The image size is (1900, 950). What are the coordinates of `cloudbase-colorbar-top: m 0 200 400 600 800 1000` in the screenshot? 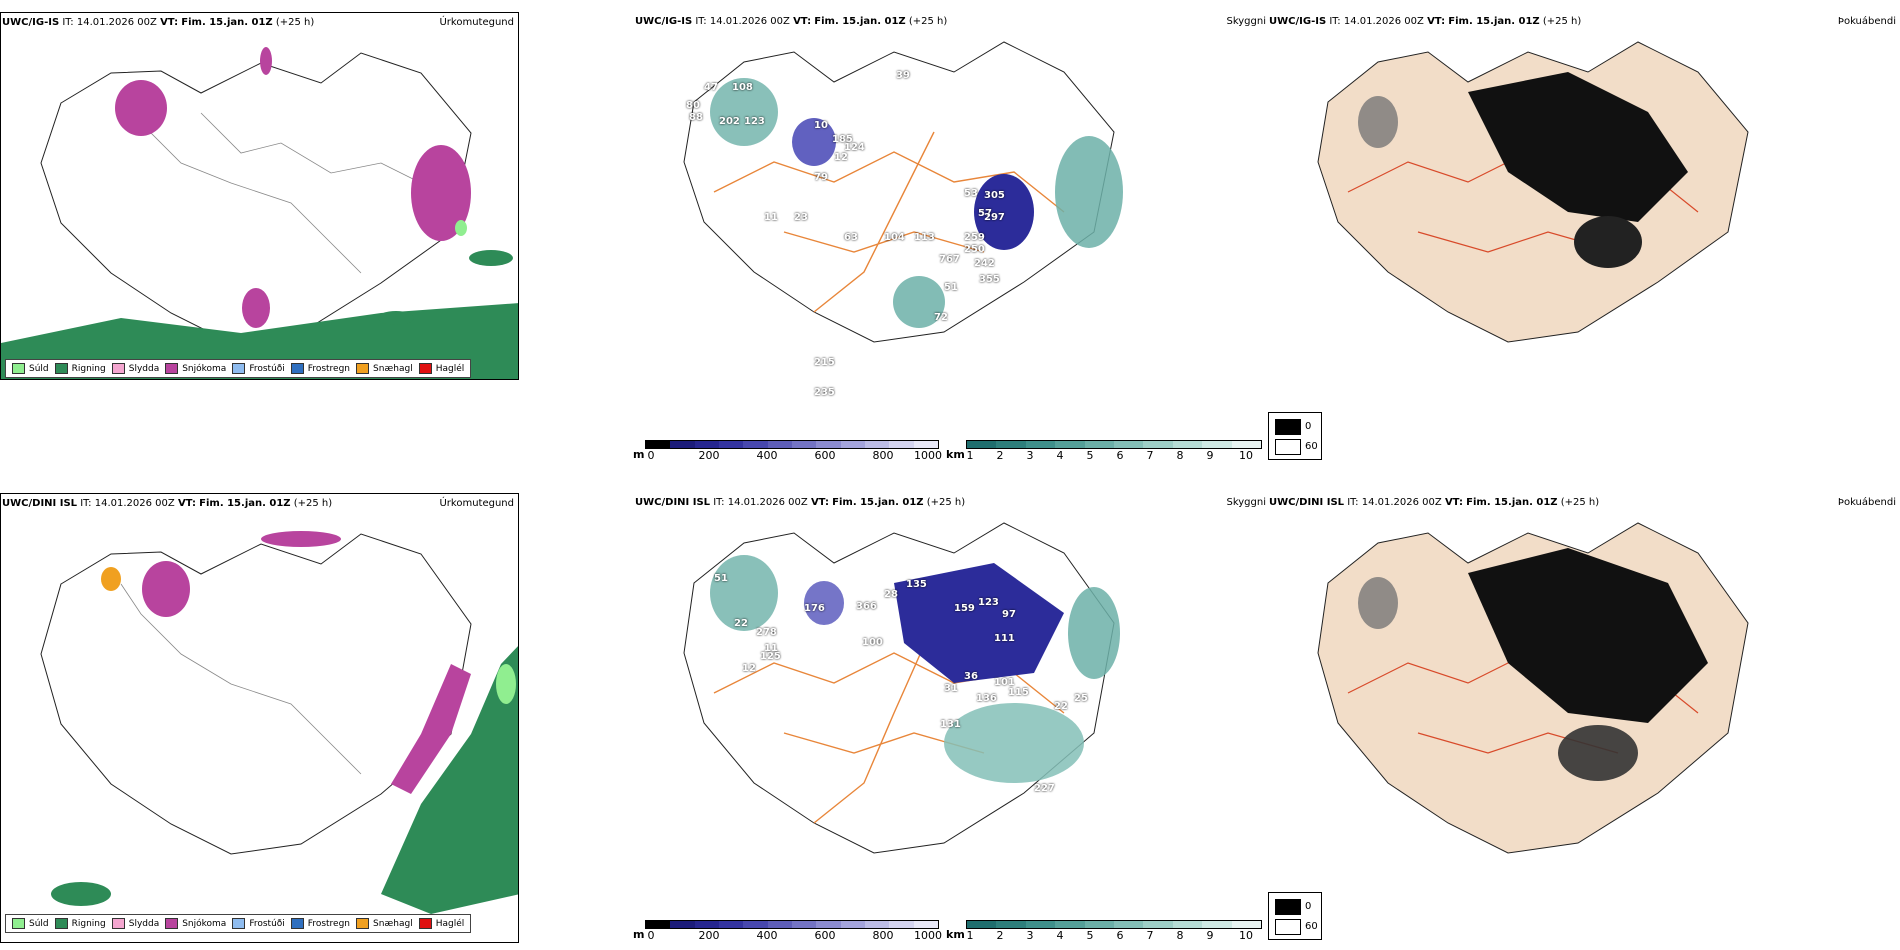 It's located at (788, 452).